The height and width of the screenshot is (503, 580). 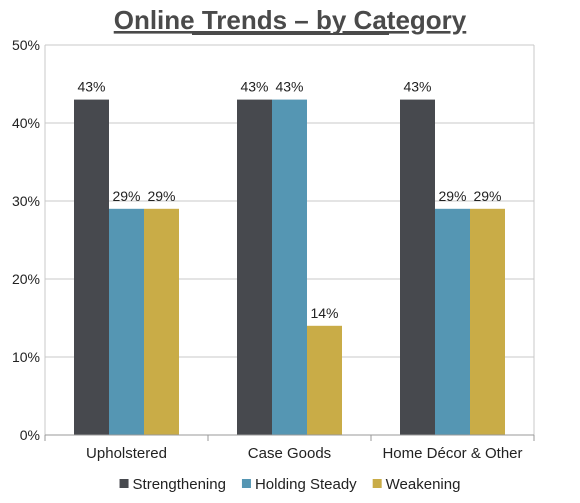 What do you see at coordinates (306, 484) in the screenshot?
I see `legend-label: Holding Steady` at bounding box center [306, 484].